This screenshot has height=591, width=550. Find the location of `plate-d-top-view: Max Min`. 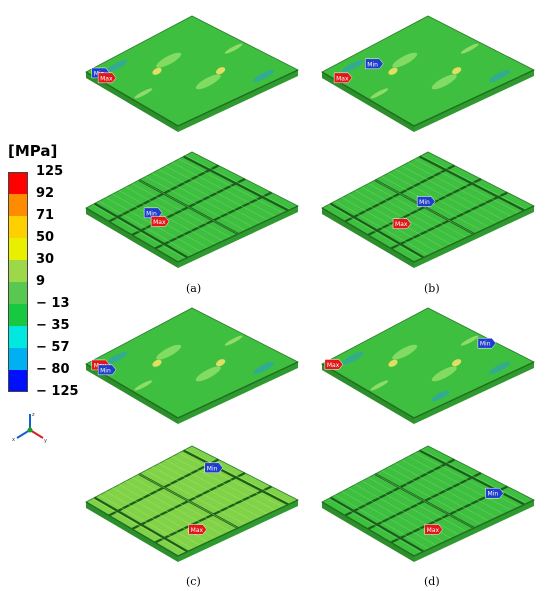

plate-d-top-view: Max Min is located at coordinates (428, 365).